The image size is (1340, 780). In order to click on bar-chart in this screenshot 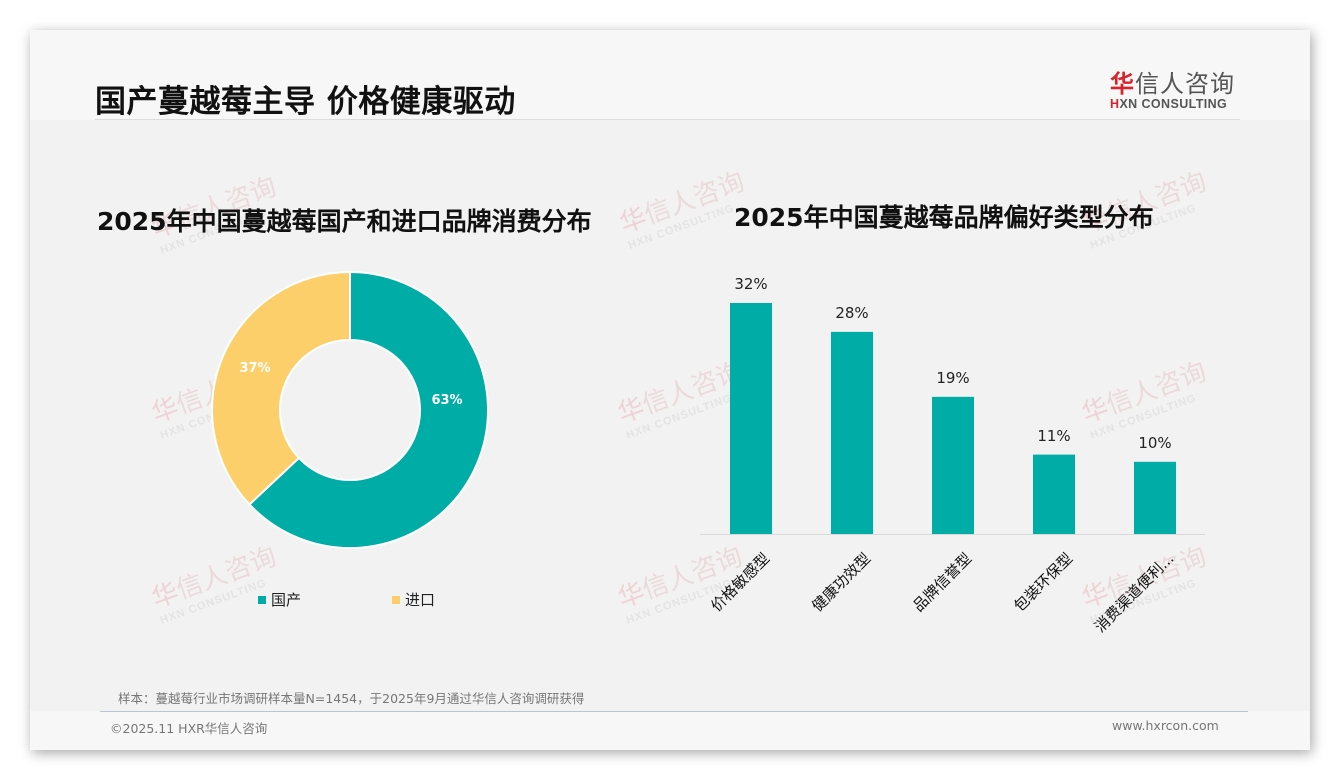, I will do `click(952, 419)`.